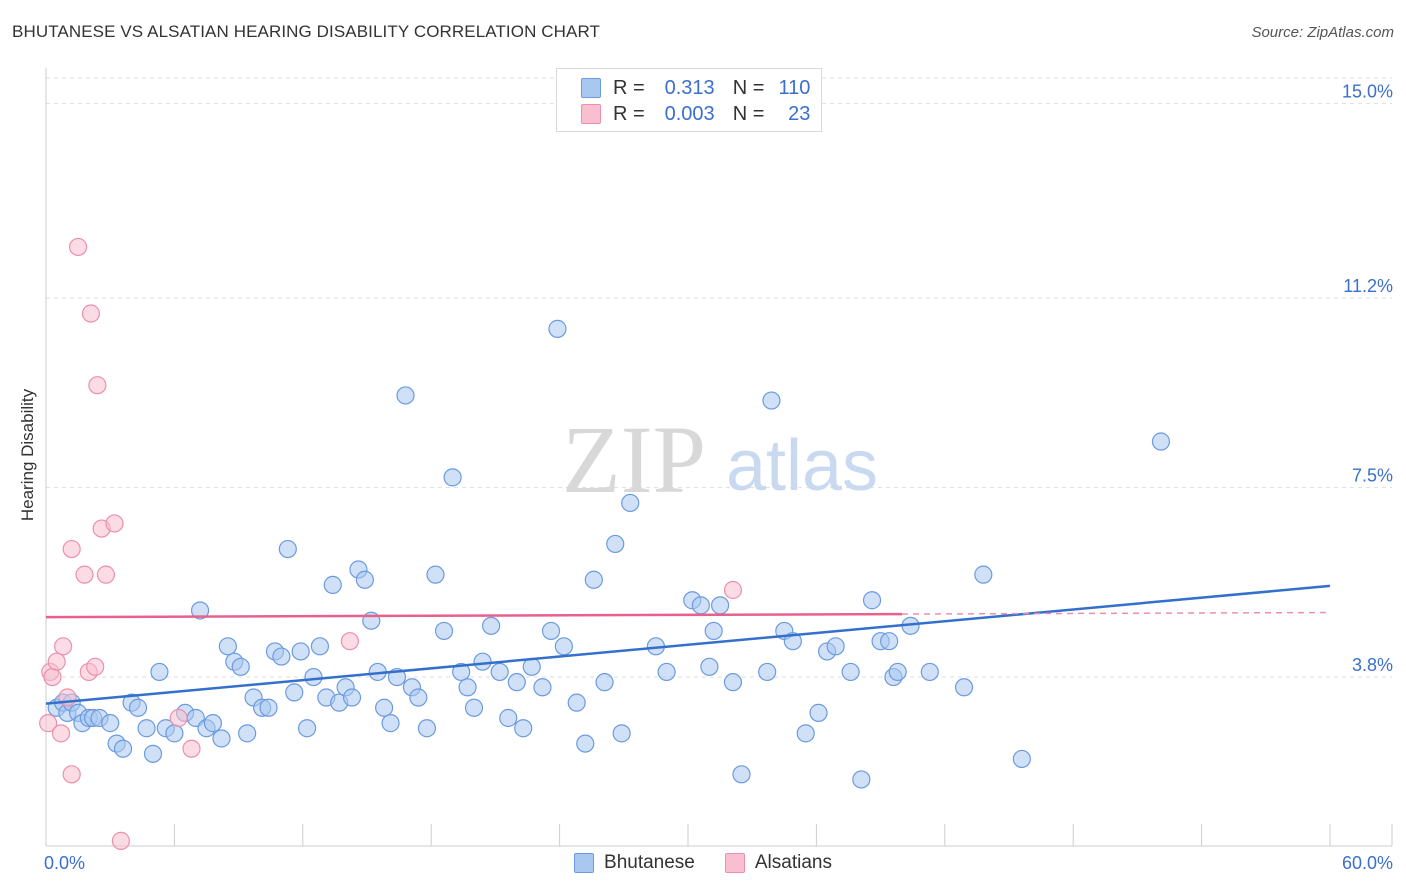  I want to click on legend-item-bhutanese: Bhutanese, so click(634, 863).